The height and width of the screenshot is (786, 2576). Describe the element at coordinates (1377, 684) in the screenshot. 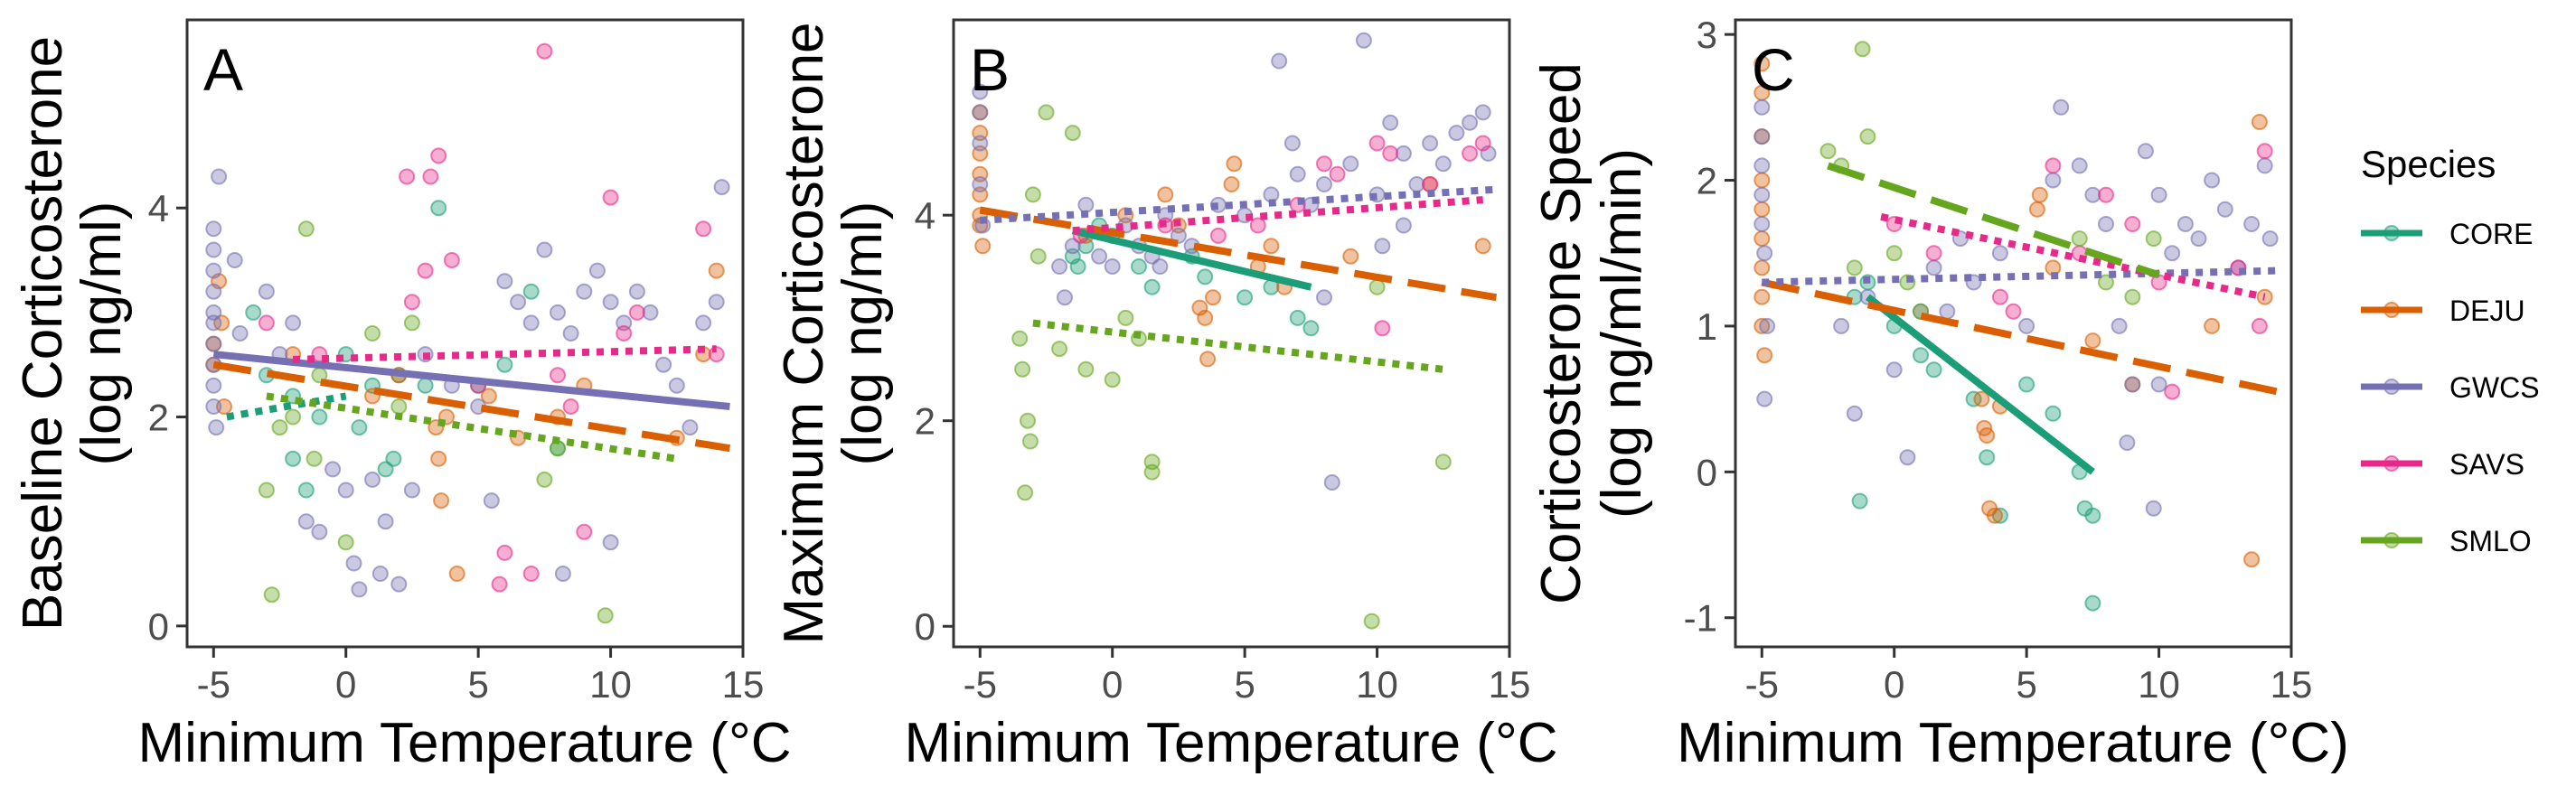

I see `x-tick-label: 10` at that location.